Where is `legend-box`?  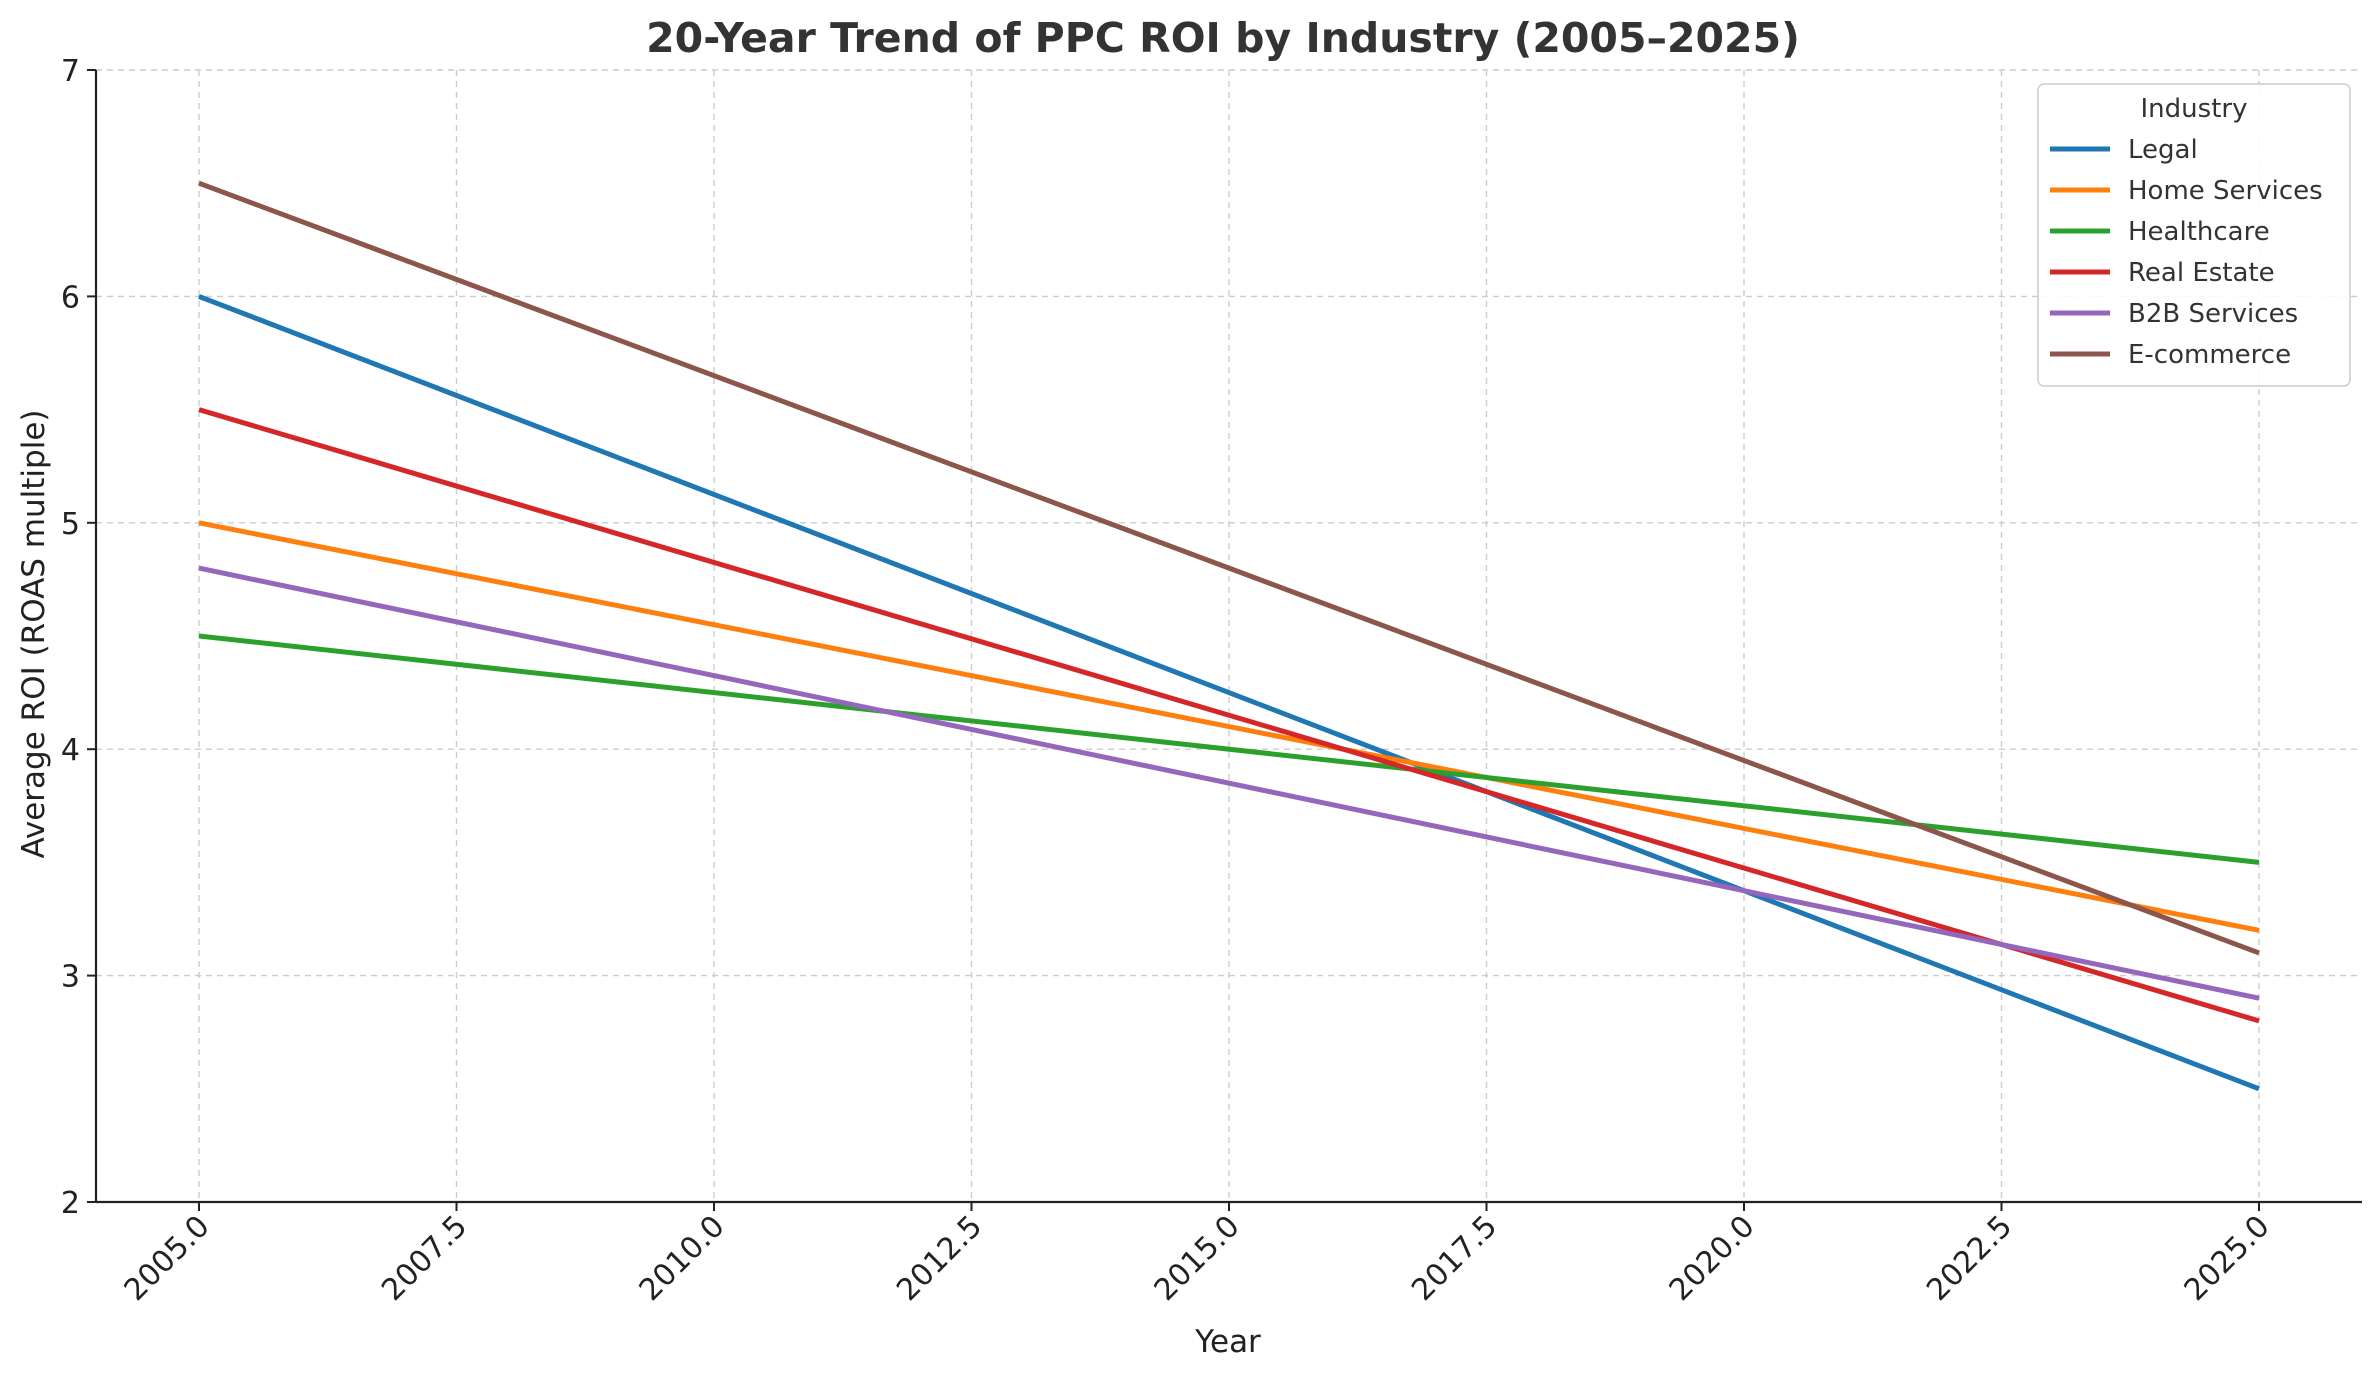
legend-box is located at coordinates (2194, 235).